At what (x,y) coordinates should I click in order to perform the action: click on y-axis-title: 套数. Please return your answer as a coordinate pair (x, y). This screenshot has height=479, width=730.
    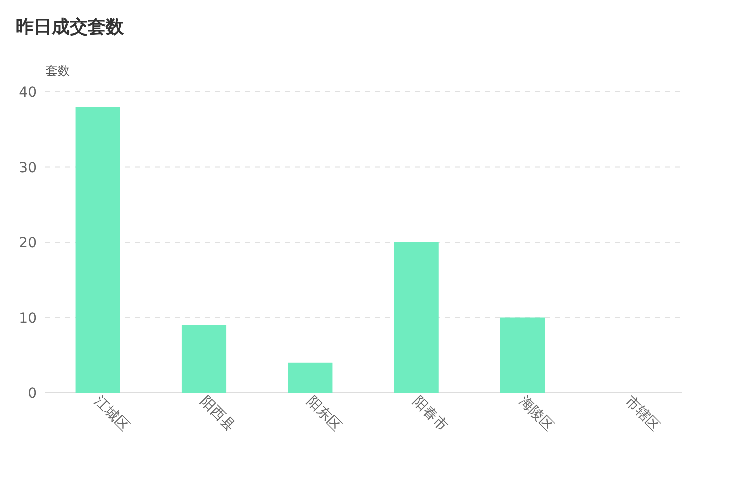
    Looking at the image, I should click on (58, 71).